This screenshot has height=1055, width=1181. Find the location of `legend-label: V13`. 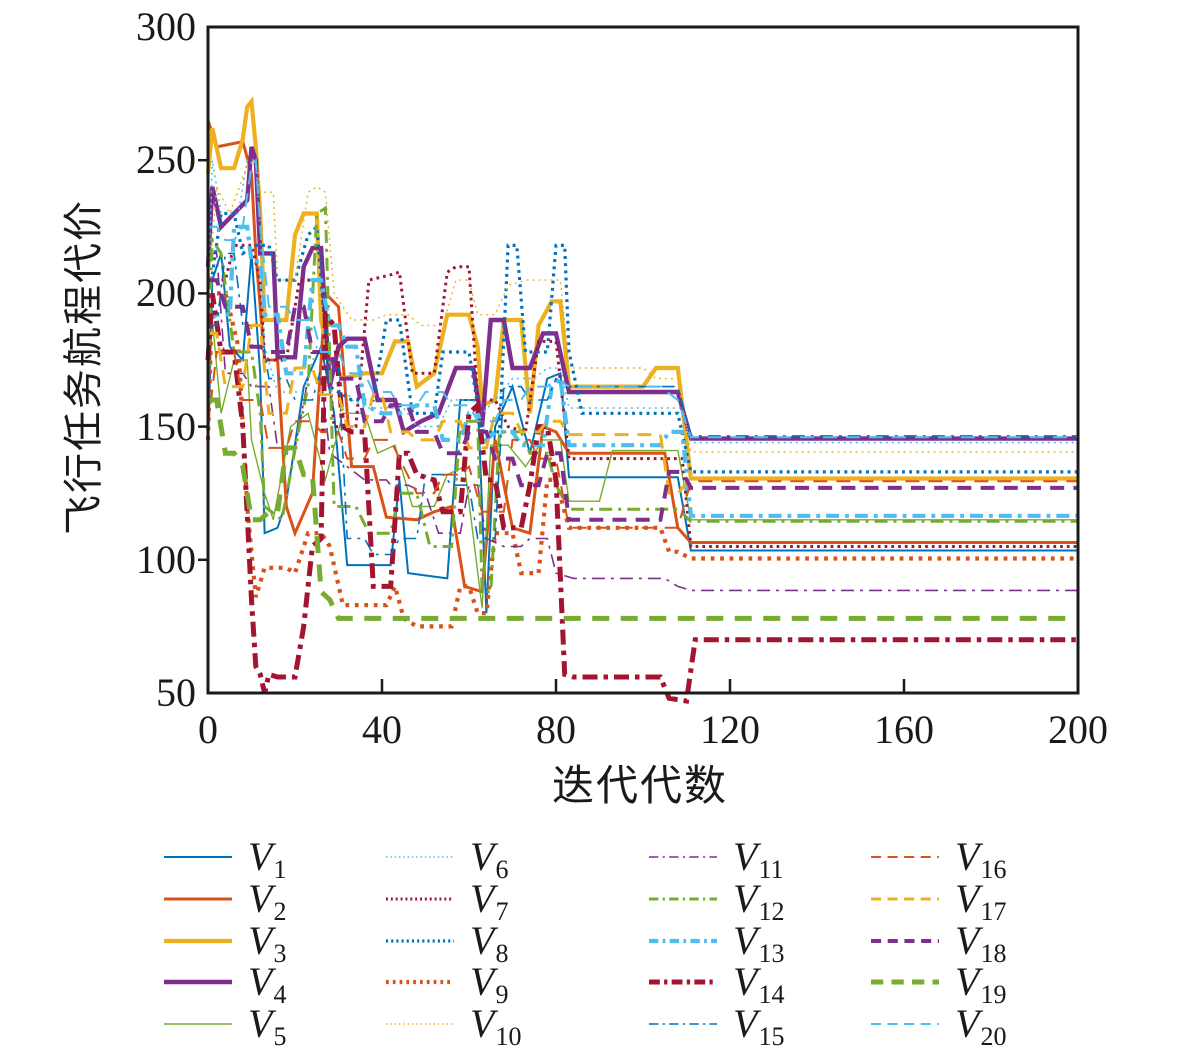

legend-label: V13 is located at coordinates (759, 942).